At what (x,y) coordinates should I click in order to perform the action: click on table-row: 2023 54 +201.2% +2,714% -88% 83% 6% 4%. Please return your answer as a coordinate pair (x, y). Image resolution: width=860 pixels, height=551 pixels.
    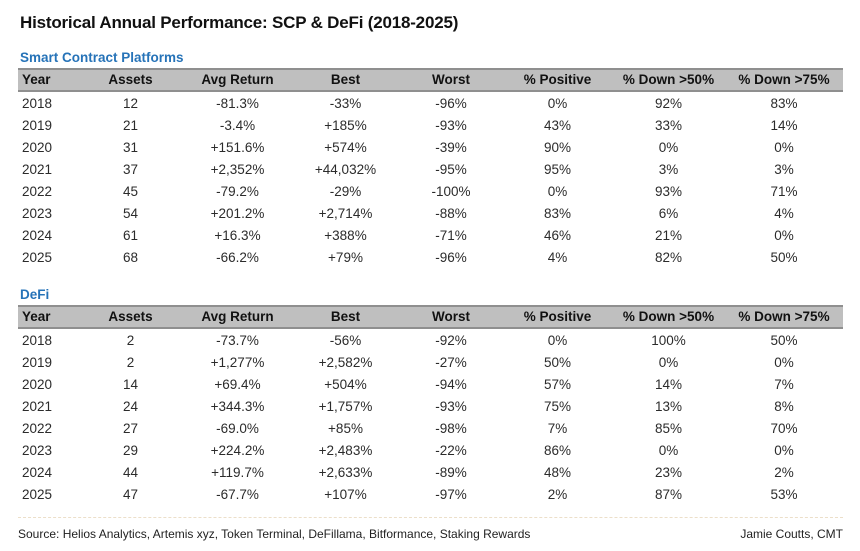
    Looking at the image, I should click on (430, 213).